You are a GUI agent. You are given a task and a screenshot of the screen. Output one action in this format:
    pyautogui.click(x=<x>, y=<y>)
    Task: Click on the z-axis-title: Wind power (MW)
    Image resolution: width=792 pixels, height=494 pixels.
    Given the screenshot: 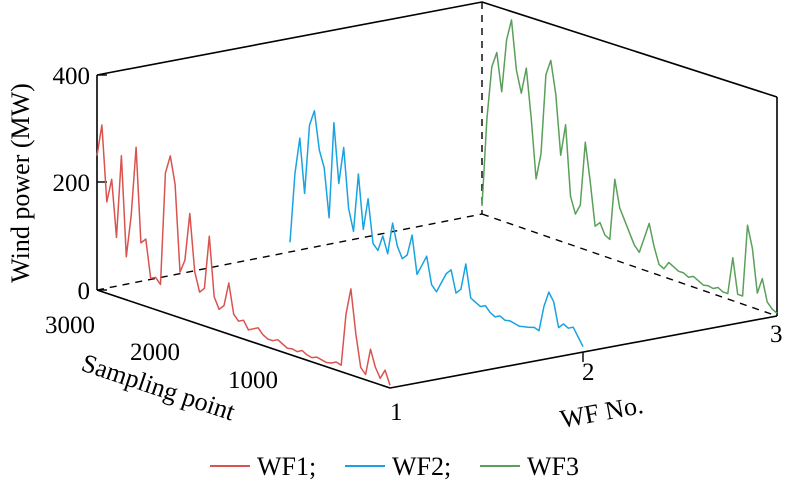 What is the action you would take?
    pyautogui.click(x=20, y=183)
    